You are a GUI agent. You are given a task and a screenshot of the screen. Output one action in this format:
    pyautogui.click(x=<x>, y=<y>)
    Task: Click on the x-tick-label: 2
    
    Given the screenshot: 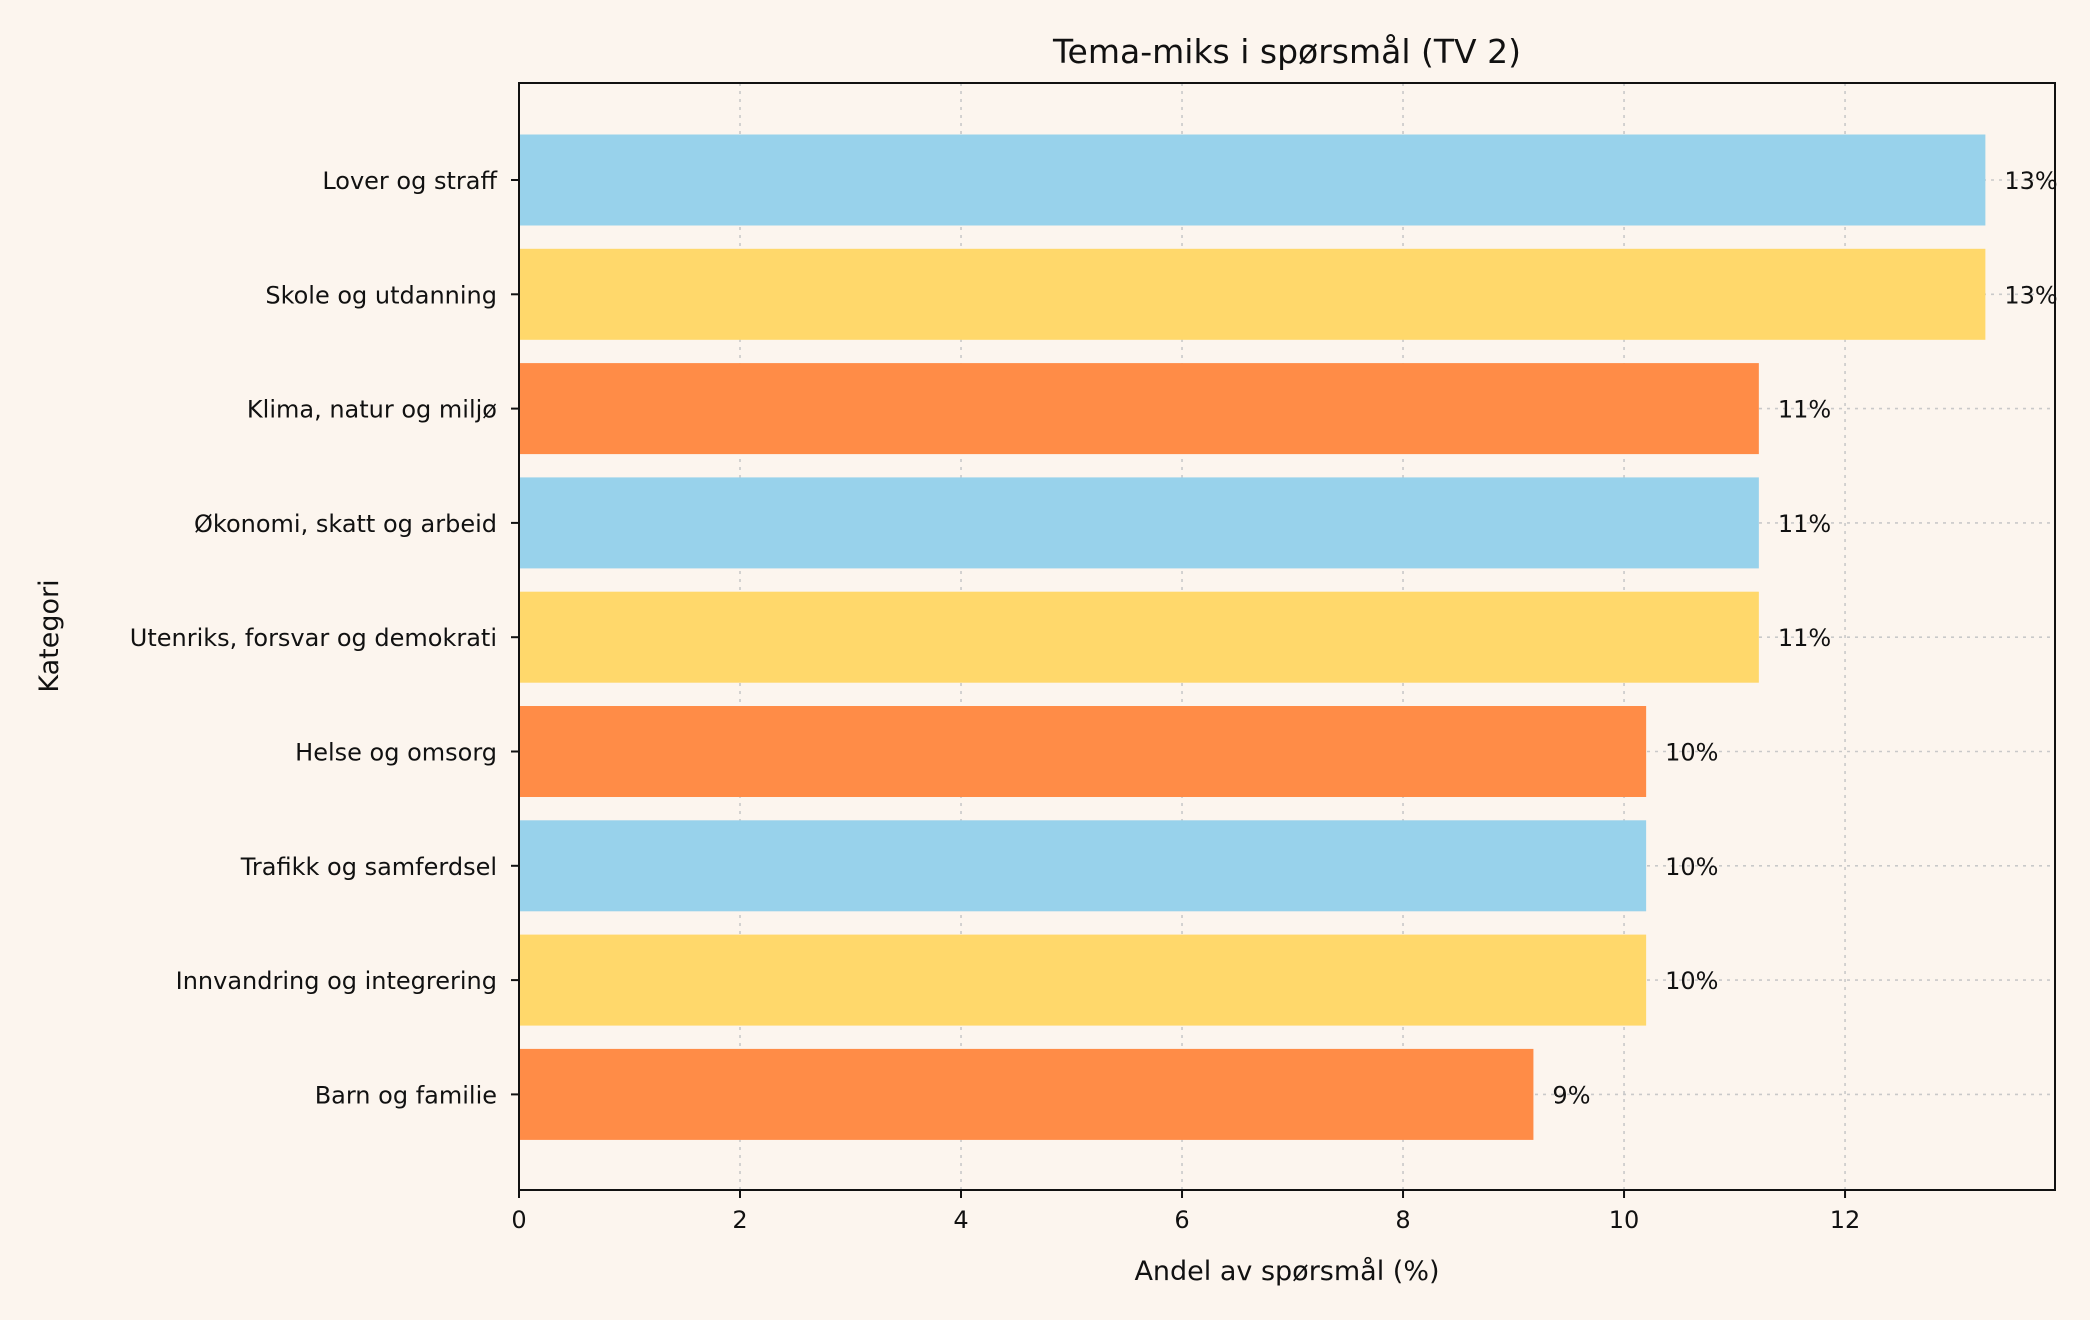 What is the action you would take?
    pyautogui.click(x=739, y=1220)
    